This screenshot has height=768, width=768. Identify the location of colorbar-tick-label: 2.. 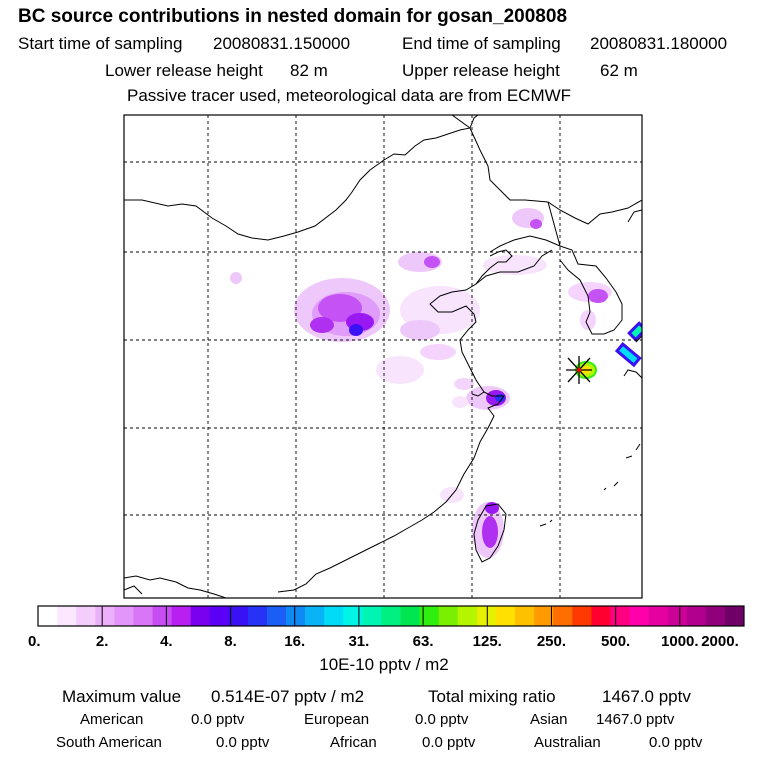
(102, 641).